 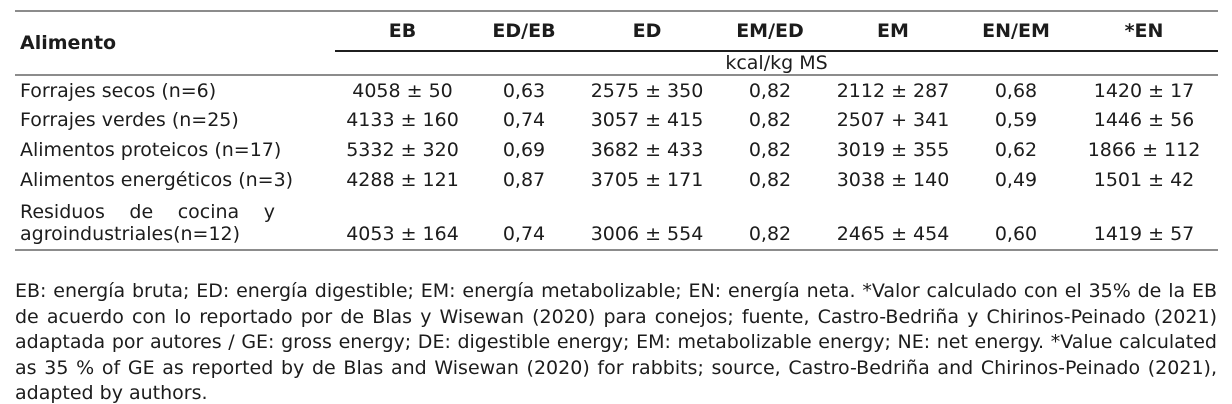 What do you see at coordinates (1016, 90) in the screenshot?
I see `table-cell: 0,68` at bounding box center [1016, 90].